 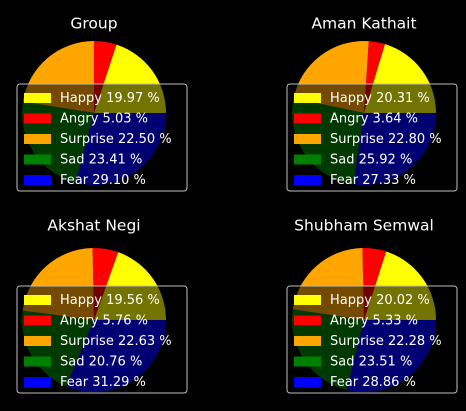 I want to click on legend-label-surprise: Surprise 22.50 %, so click(x=116, y=139).